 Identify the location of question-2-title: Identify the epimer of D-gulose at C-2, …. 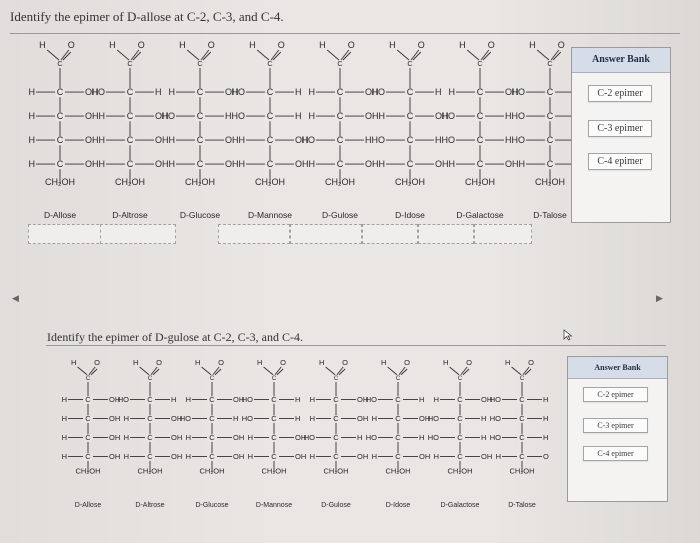
(175, 337).